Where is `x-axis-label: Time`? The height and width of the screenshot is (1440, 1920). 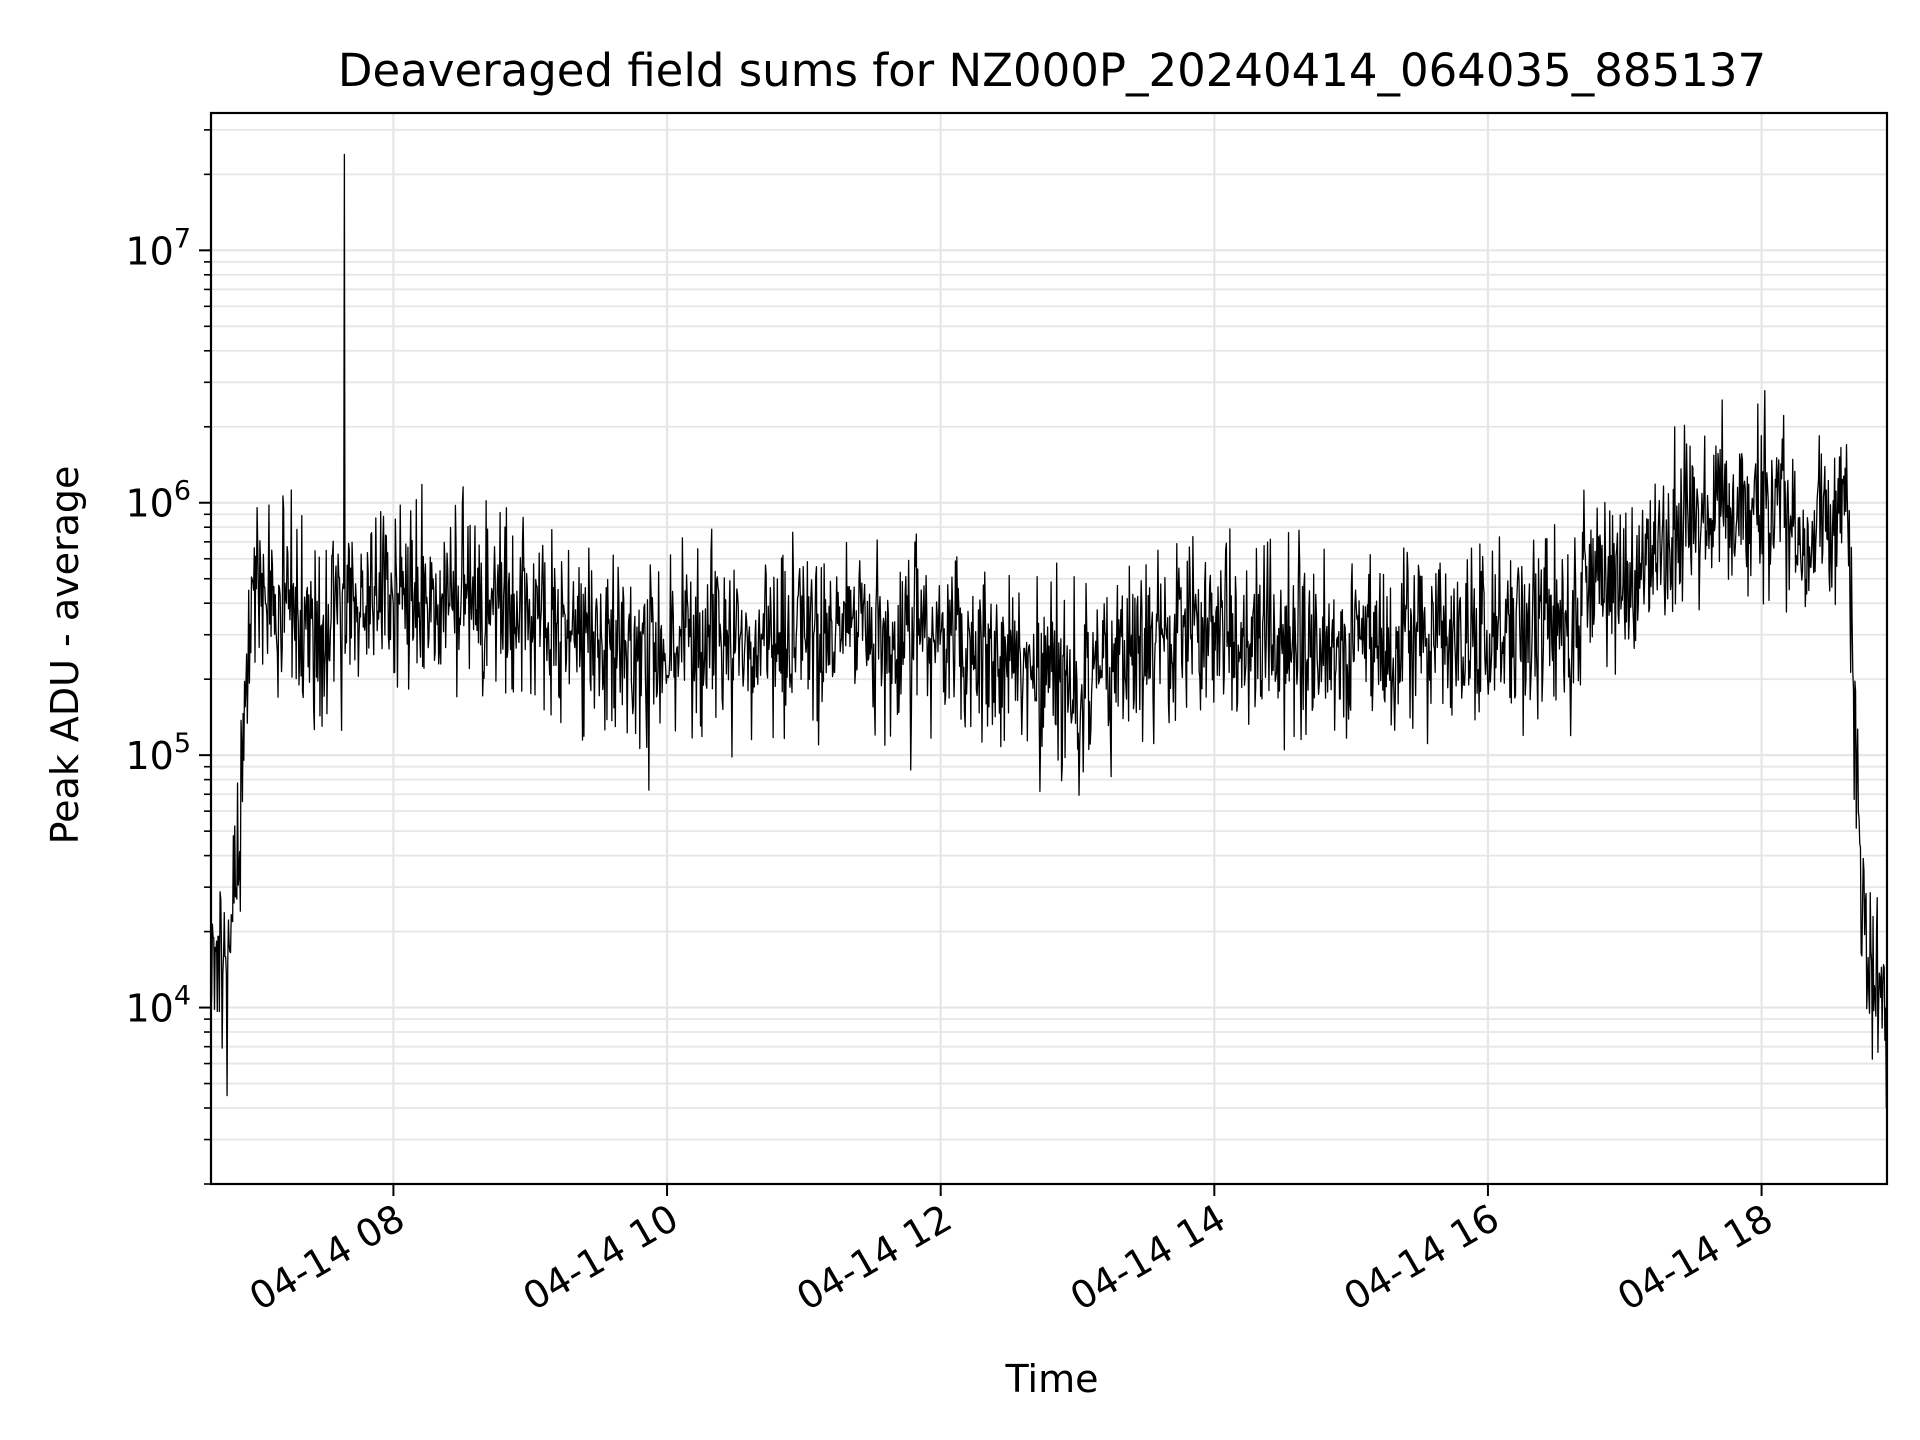
x-axis-label: Time is located at coordinates (1052, 1379).